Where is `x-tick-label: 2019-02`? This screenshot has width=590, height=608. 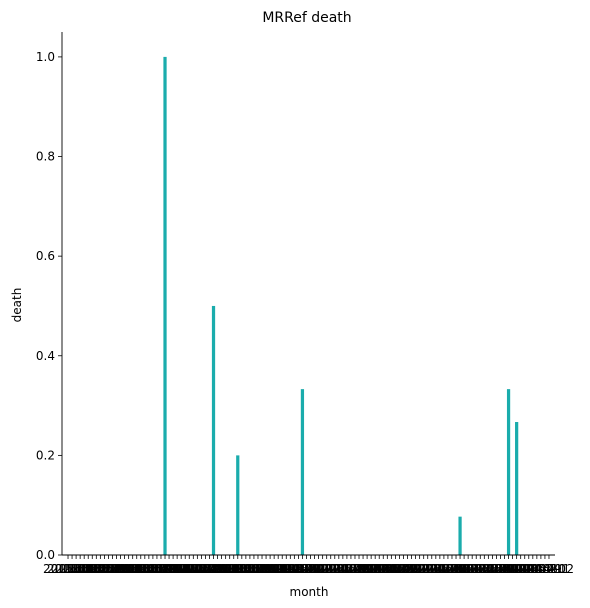
x-tick-label: 2019-02 is located at coordinates (266, 569).